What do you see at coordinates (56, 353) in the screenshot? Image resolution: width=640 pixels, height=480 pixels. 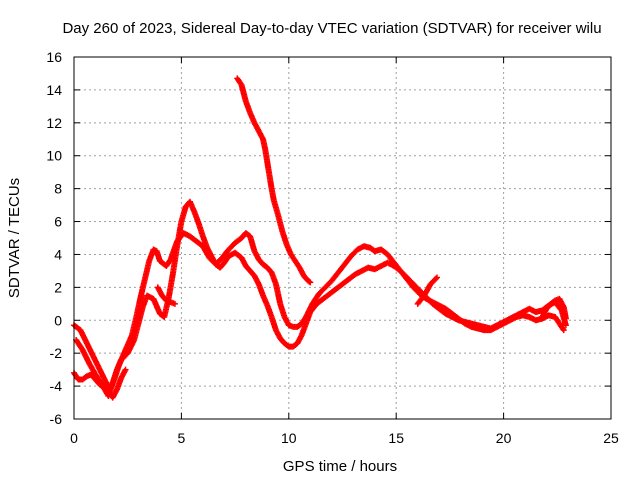 I see `y-tick-label: -2` at bounding box center [56, 353].